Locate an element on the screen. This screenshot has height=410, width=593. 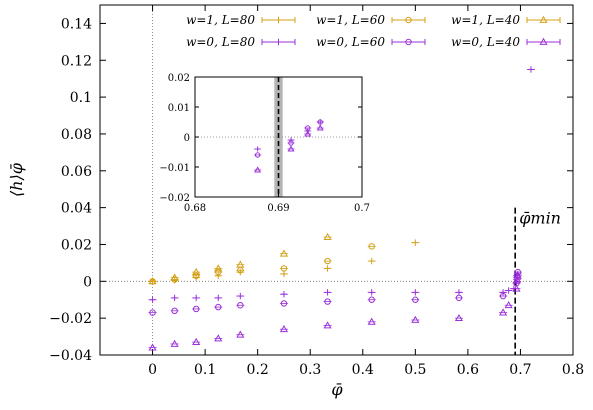
inset-y-tick-label: −0.02 is located at coordinates (174, 198).